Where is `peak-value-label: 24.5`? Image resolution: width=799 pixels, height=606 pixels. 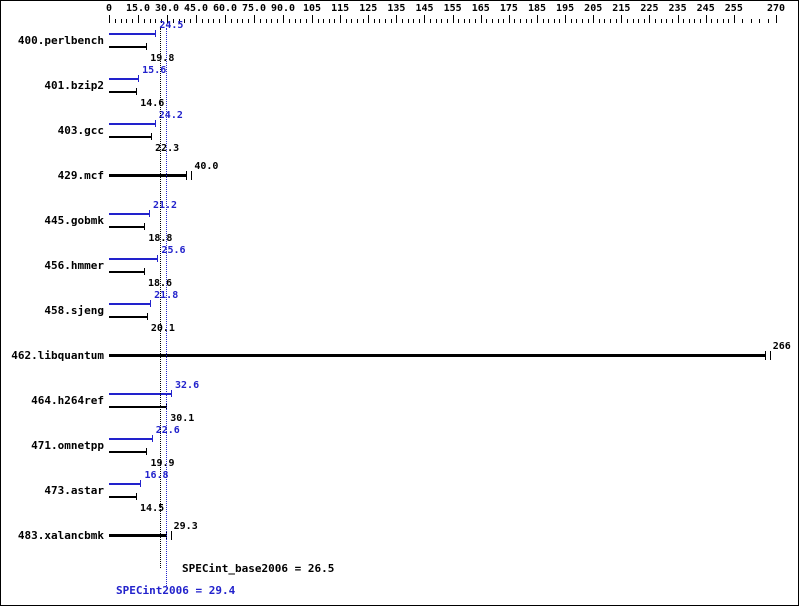 peak-value-label: 24.5 is located at coordinates (171, 25).